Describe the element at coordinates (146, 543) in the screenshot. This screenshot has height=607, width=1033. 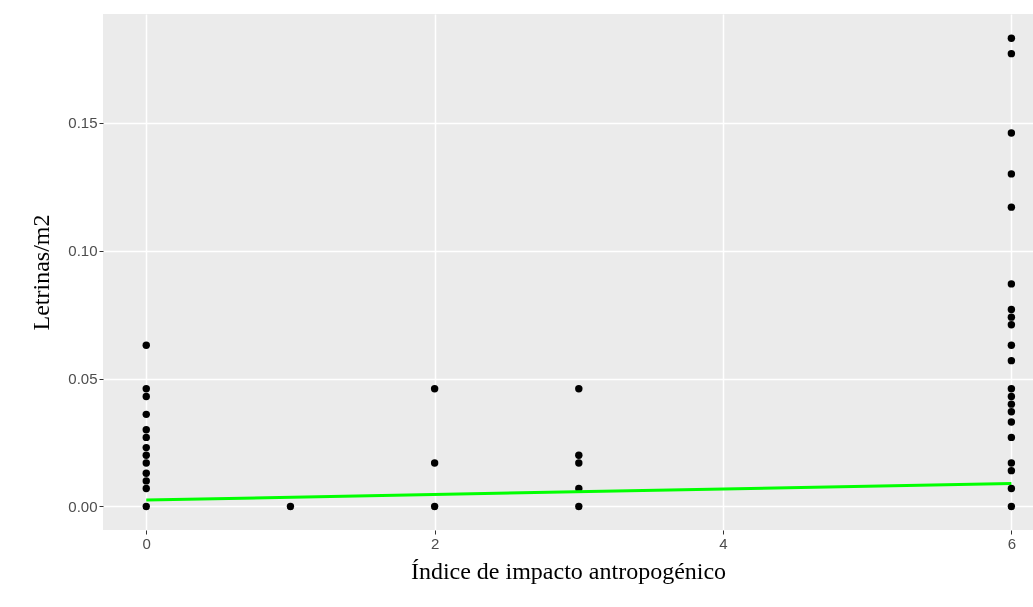
I see `x-tick-label: 0` at that location.